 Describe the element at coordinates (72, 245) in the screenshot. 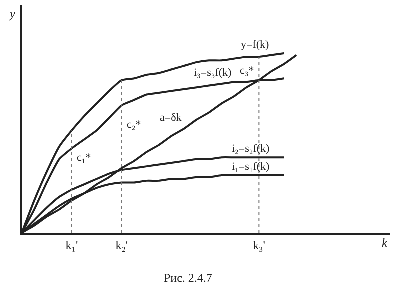

I see `x-tick-label: k₁'` at that location.